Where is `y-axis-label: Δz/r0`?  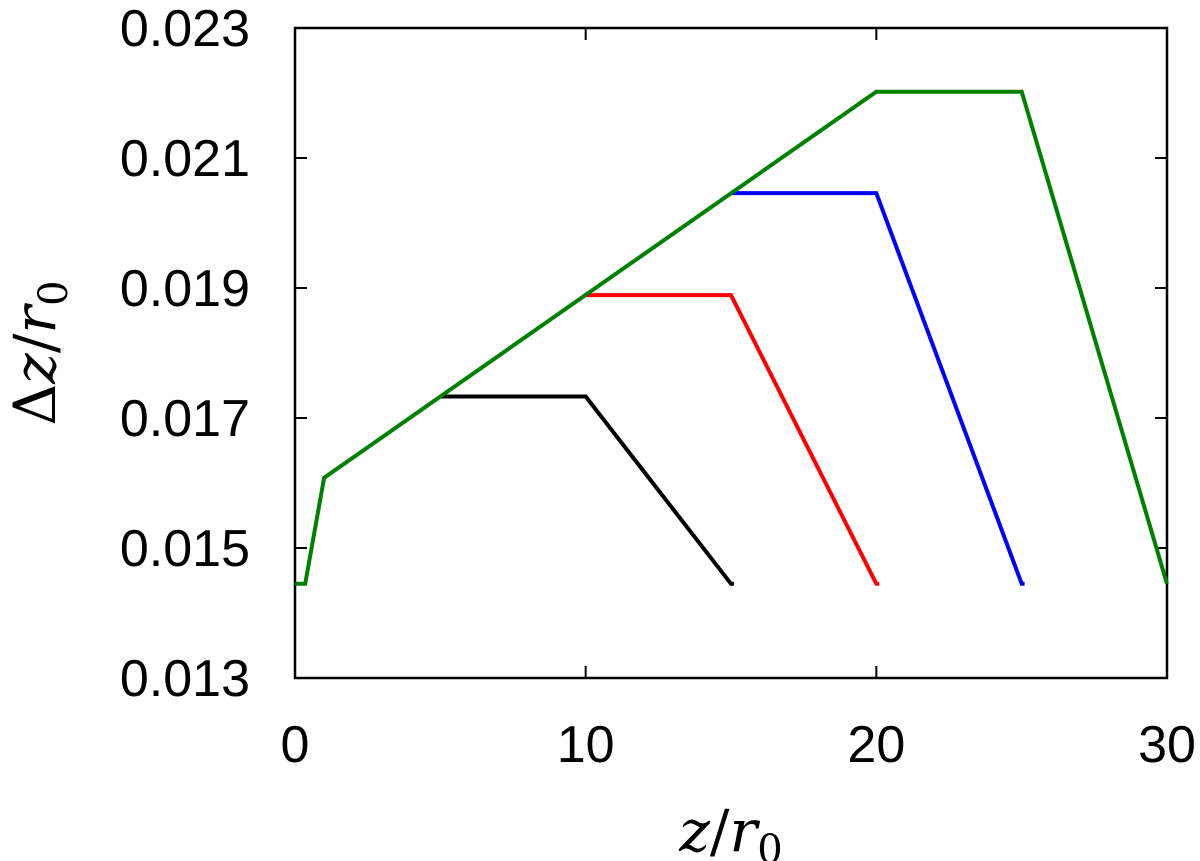 y-axis-label: Δz/r0 is located at coordinates (39, 352).